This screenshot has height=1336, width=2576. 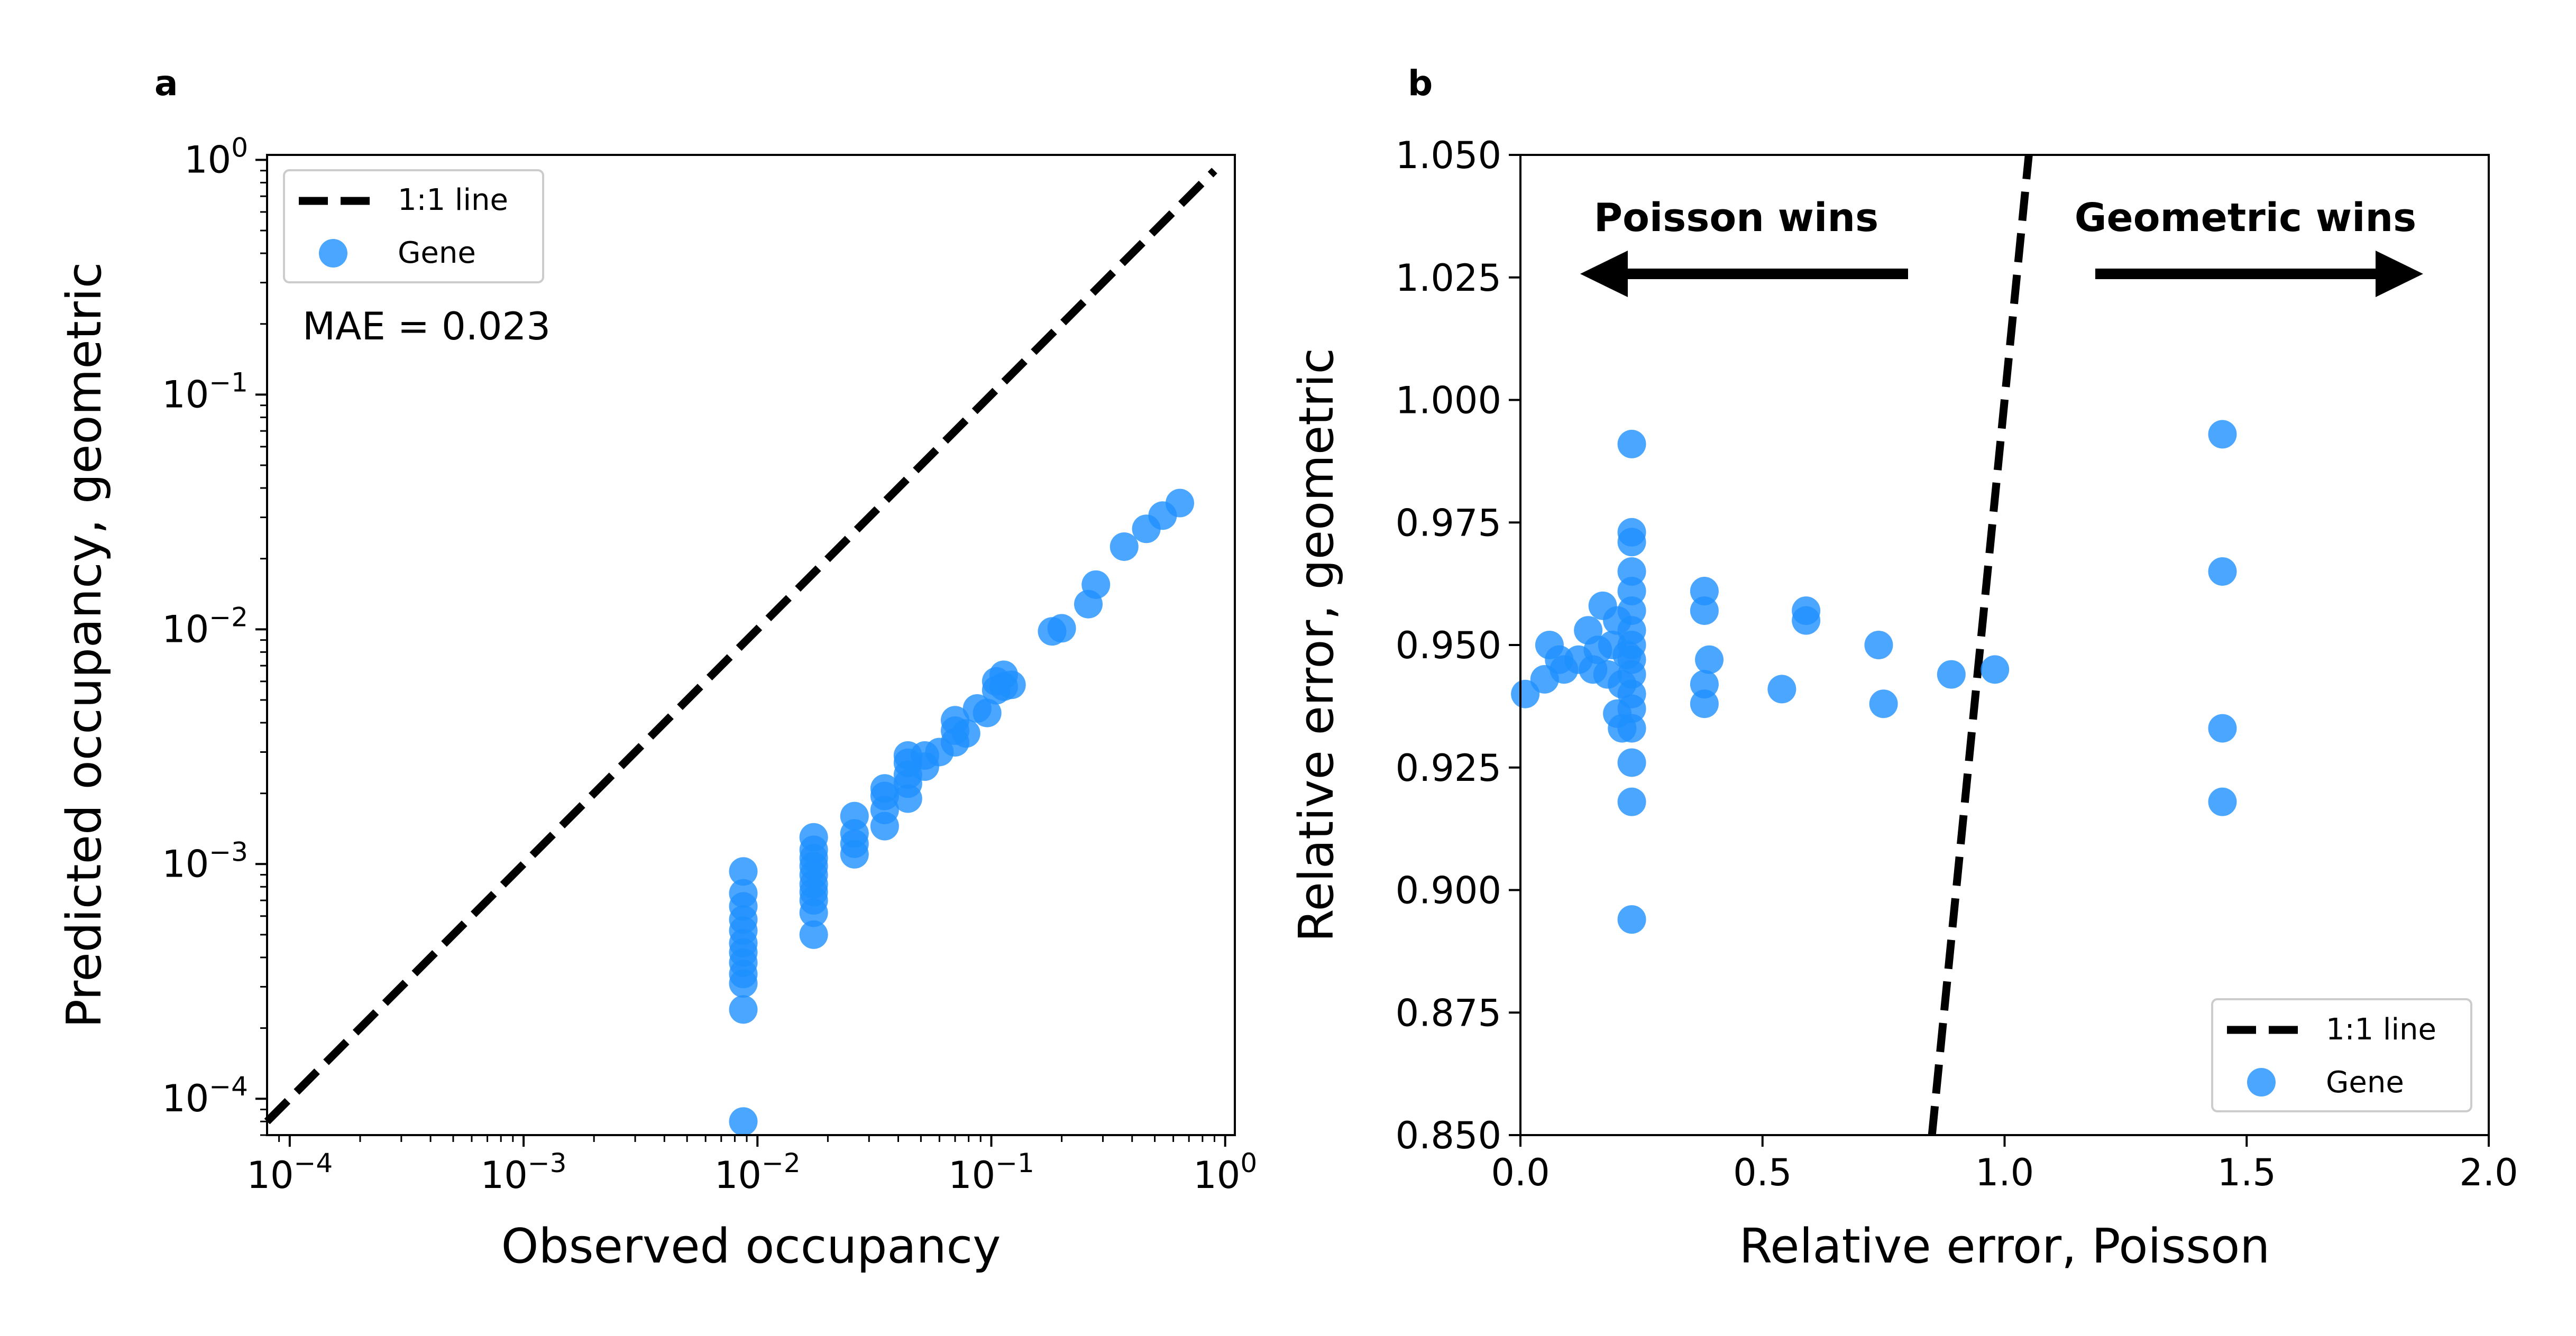 I want to click on panel-label: b, so click(x=1421, y=83).